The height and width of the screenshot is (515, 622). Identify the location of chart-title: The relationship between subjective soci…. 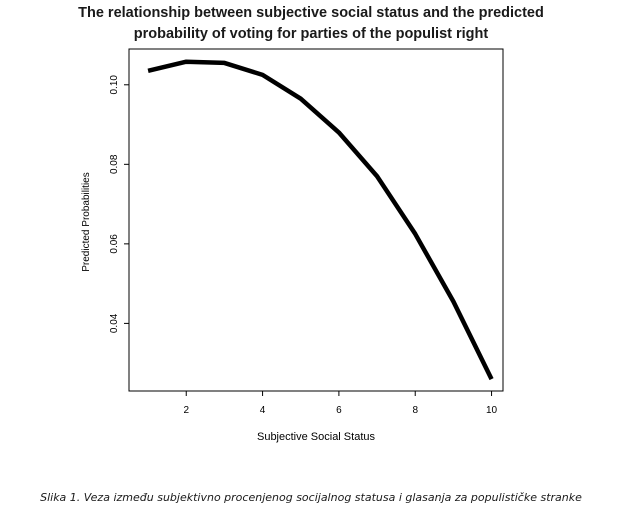
(311, 22).